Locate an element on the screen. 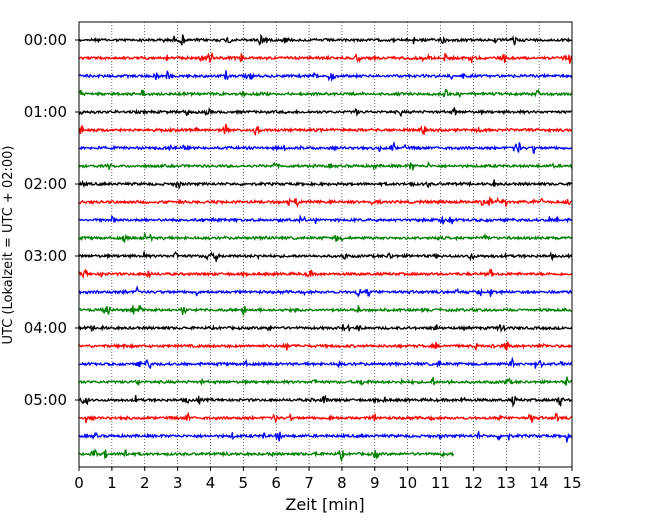 The image size is (650, 520). x-tick-label: 15 is located at coordinates (571, 483).